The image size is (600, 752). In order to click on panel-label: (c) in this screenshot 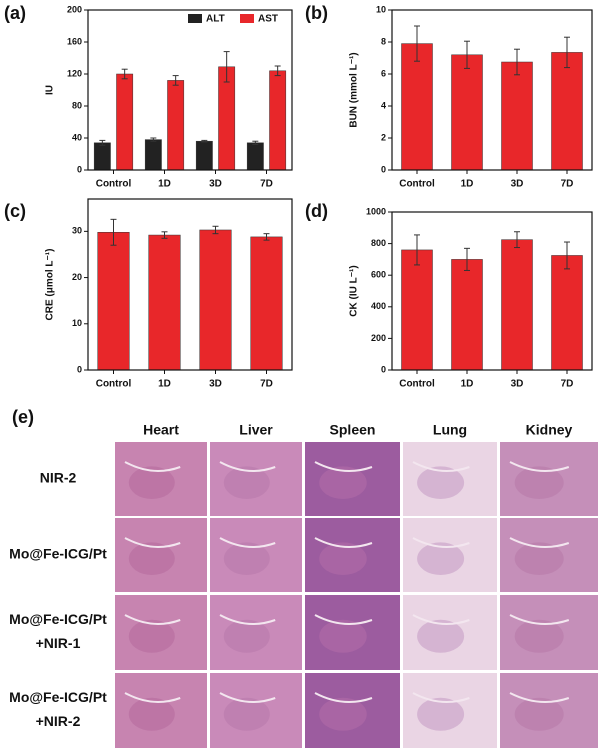, I will do `click(15, 211)`.